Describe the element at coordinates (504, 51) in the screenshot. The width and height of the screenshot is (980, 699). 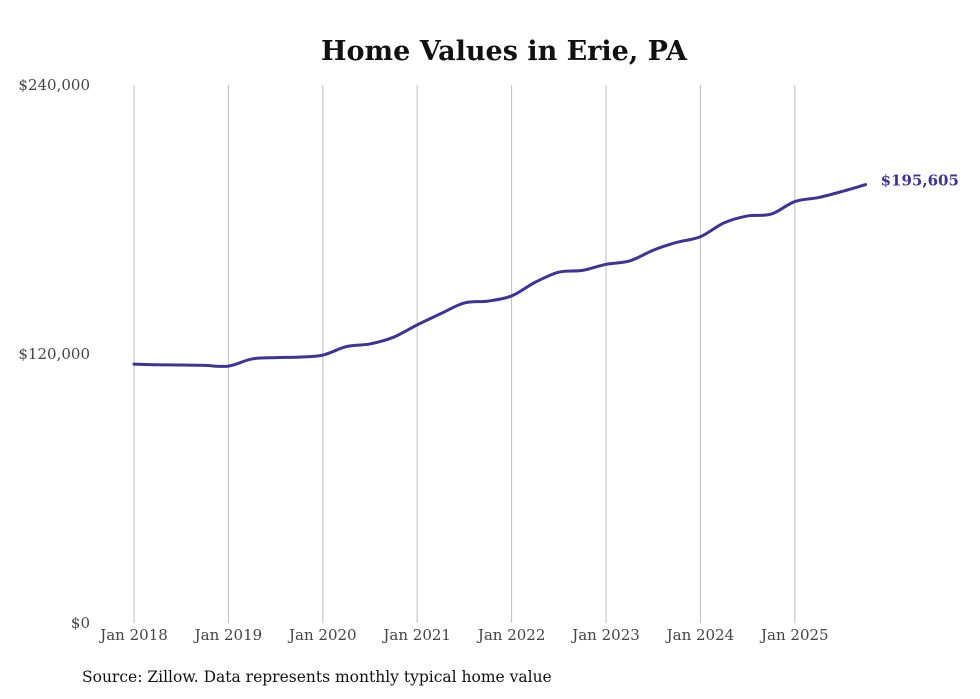
I see `chart-title: Home Values in Erie, PA` at that location.